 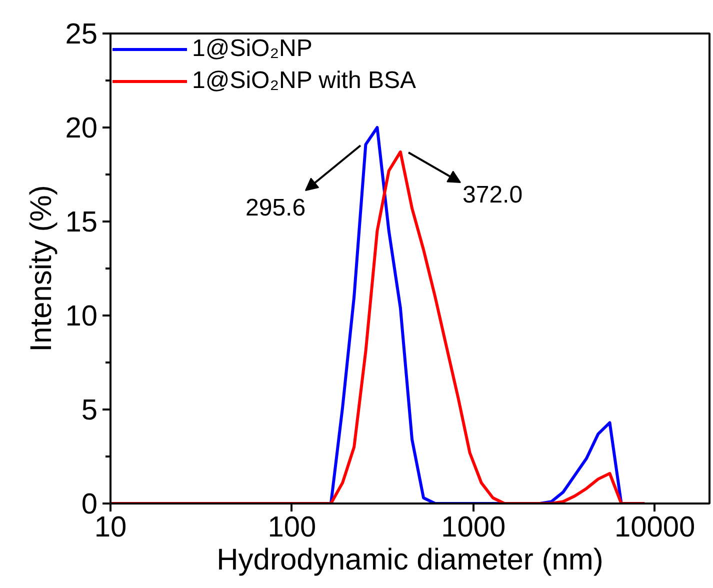 I want to click on x-tick-label: 1000, so click(x=473, y=528).